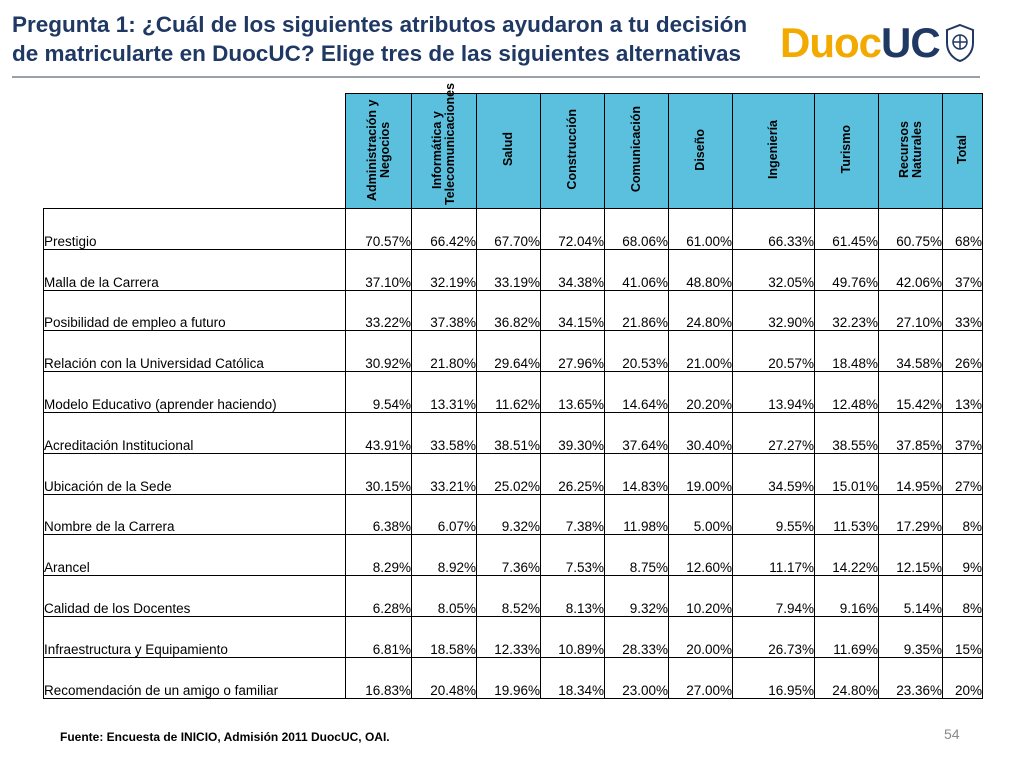  What do you see at coordinates (910, 269) in the screenshot?
I see `table-cell: 42.06%` at bounding box center [910, 269].